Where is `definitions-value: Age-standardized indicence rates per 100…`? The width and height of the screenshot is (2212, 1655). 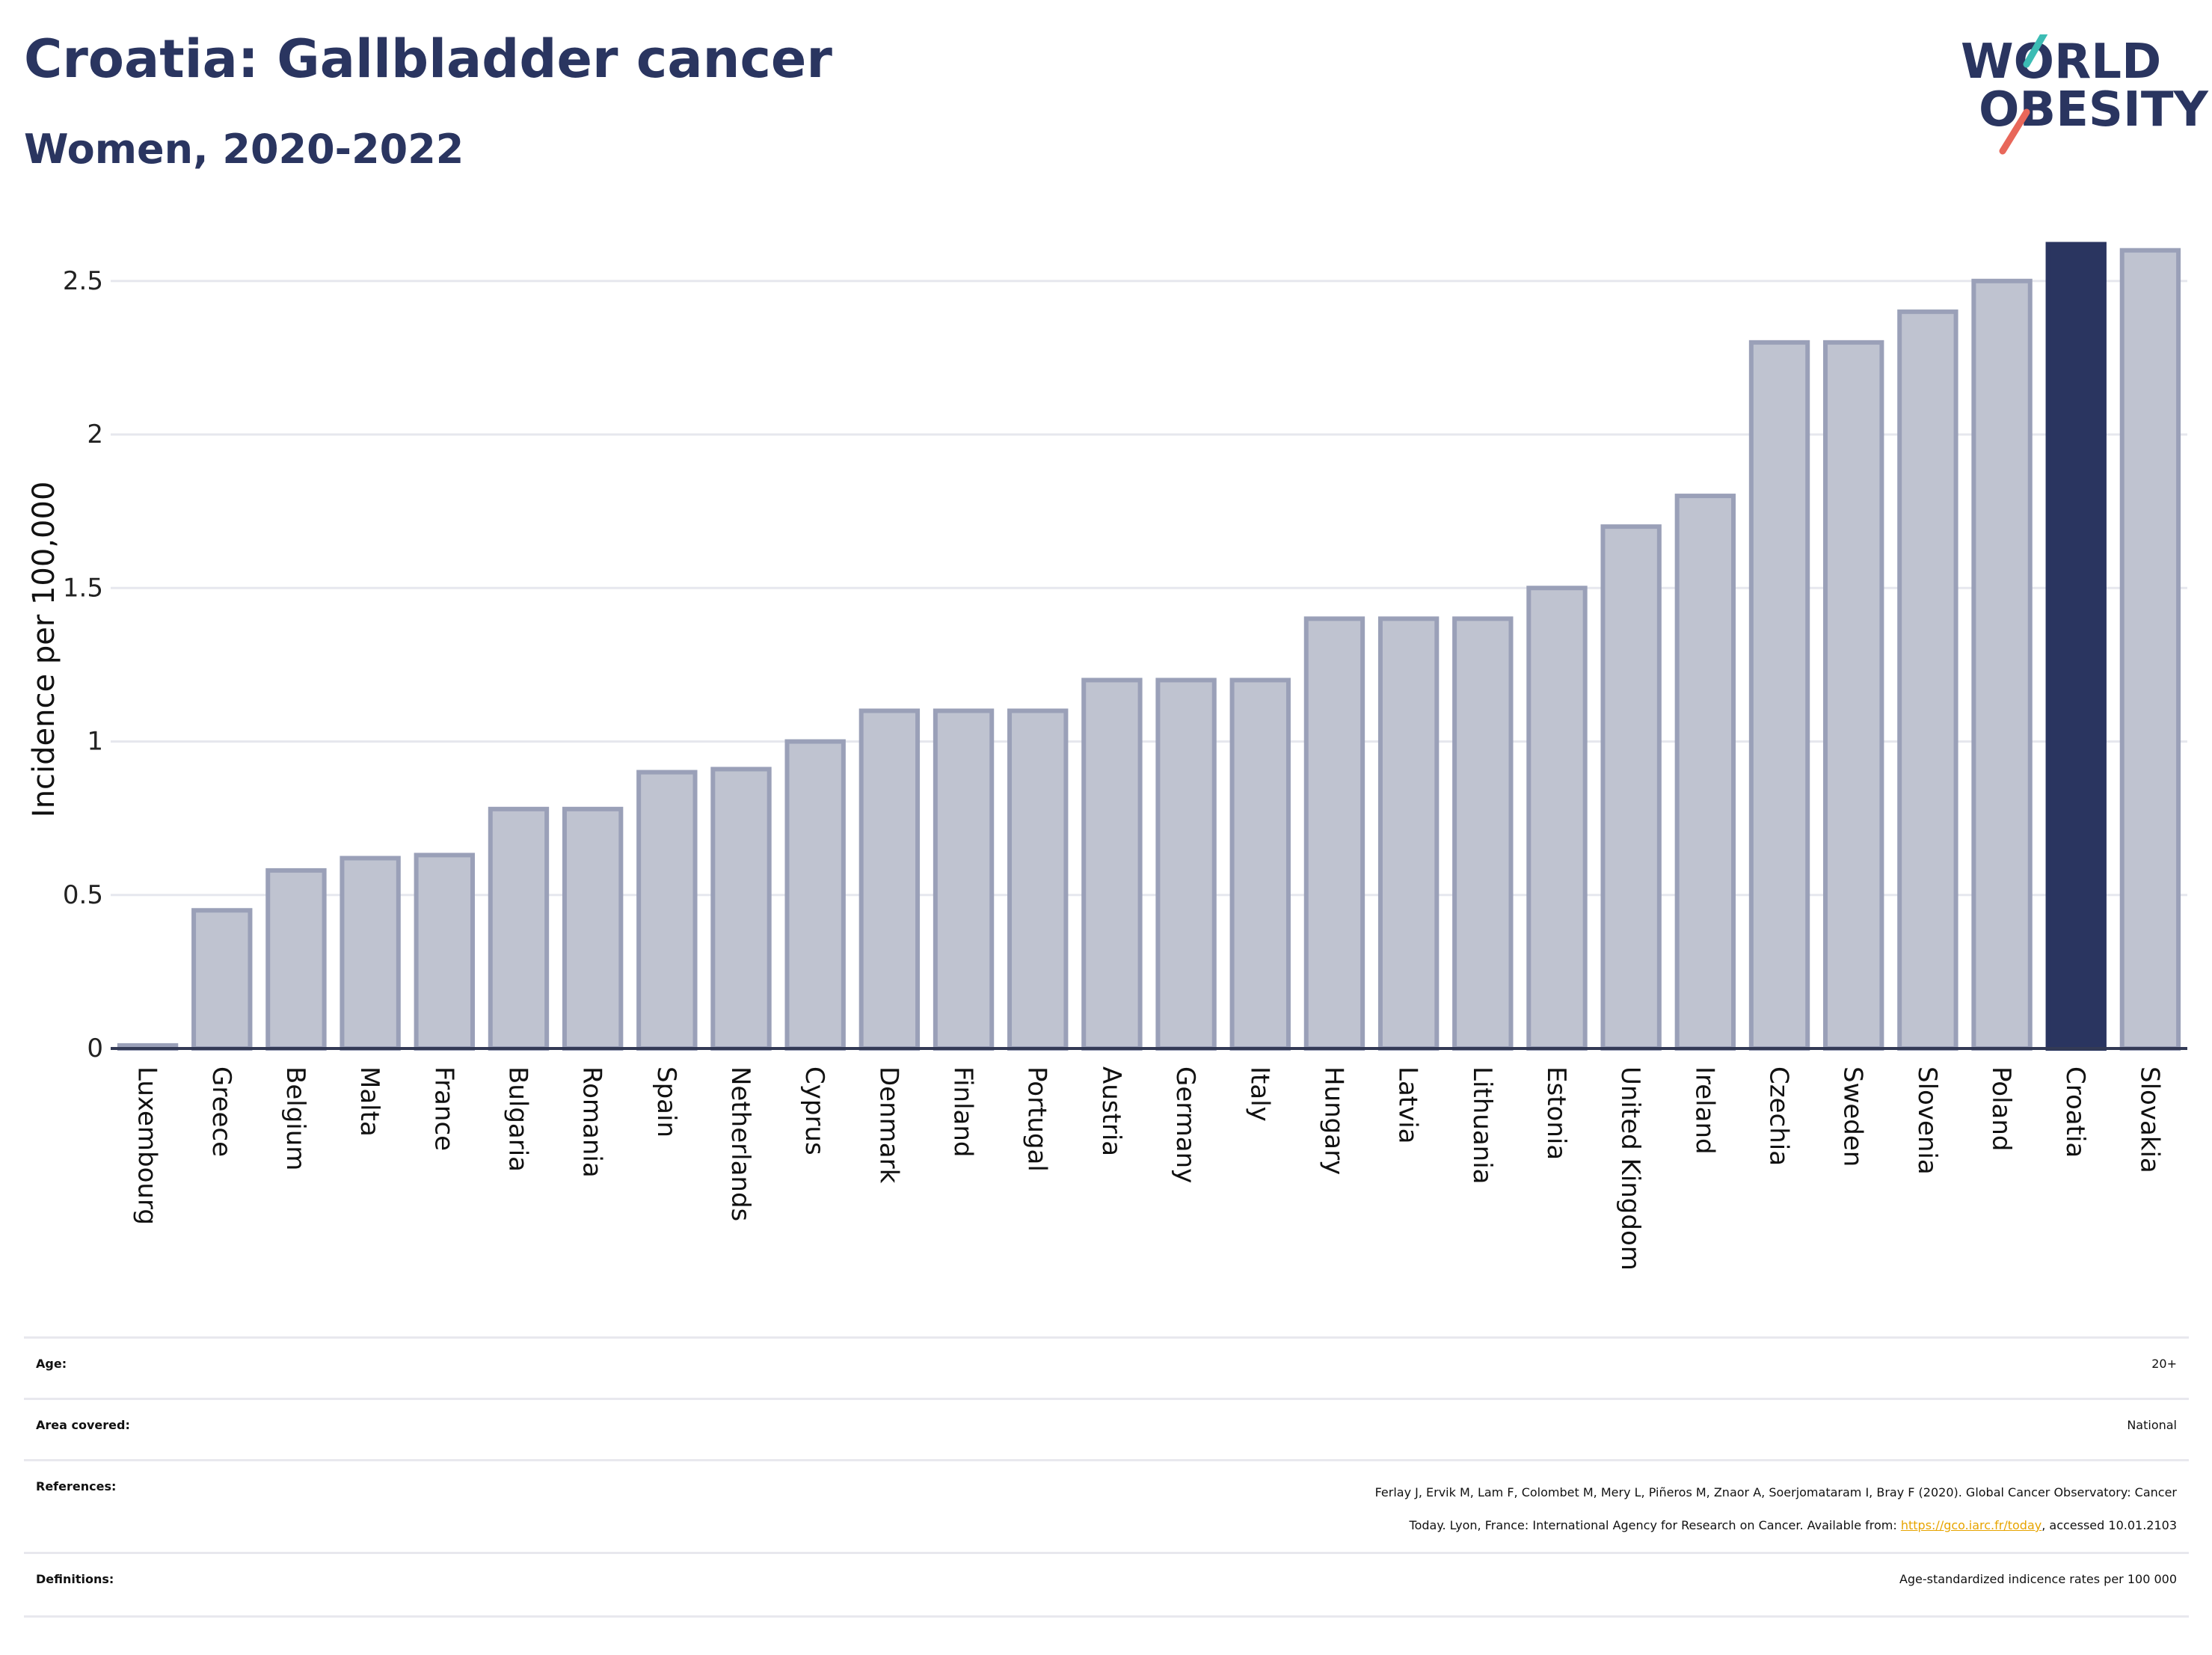
definitions-value: Age-standardized indicence rates per 100… is located at coordinates (2038, 1579).